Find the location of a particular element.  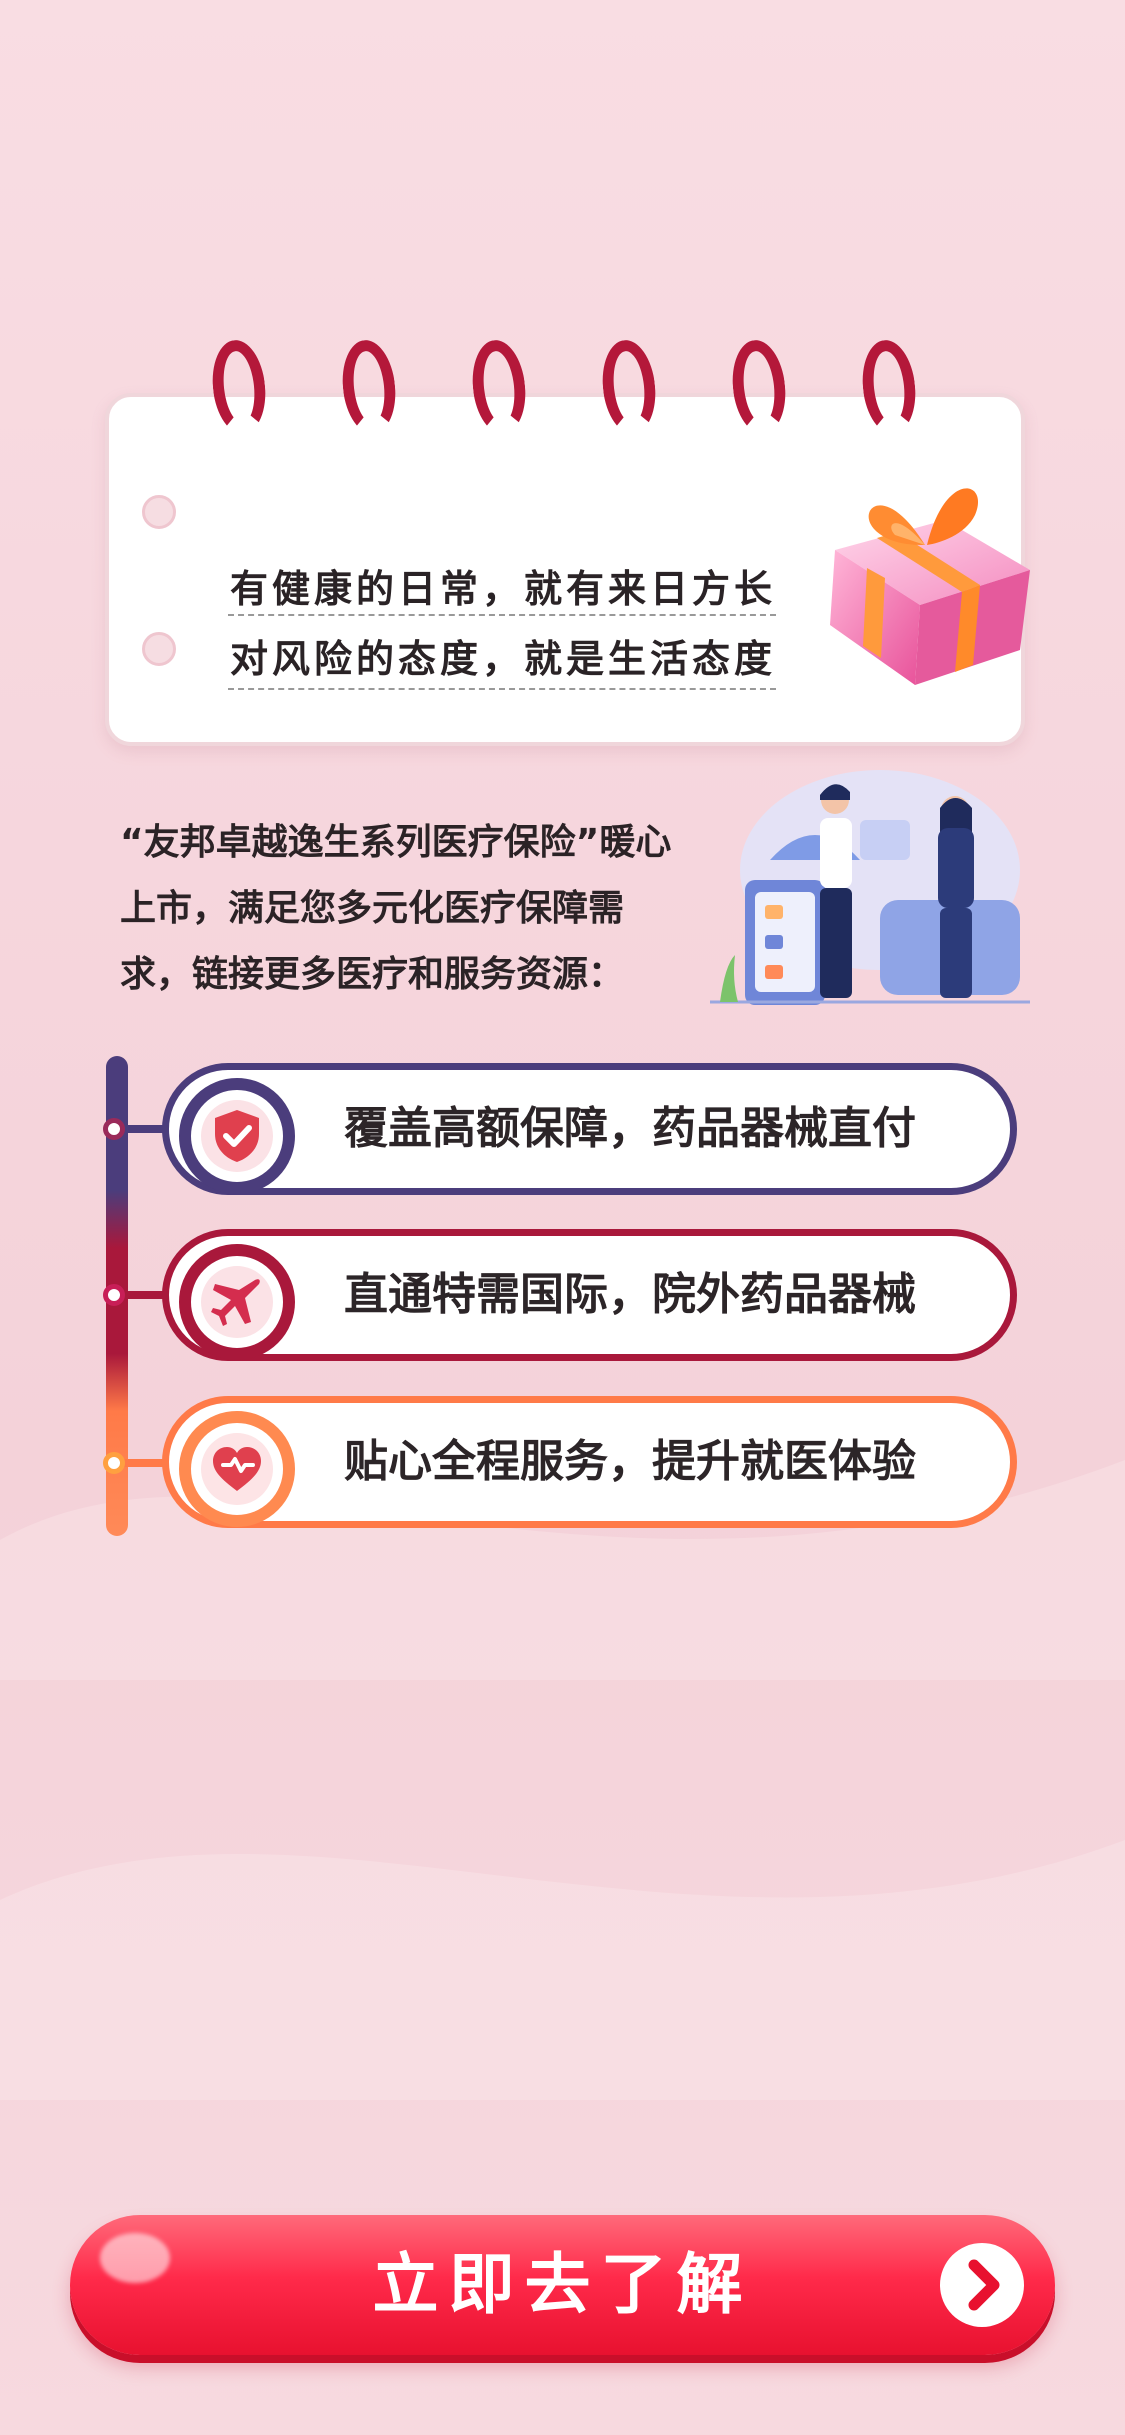

learn-more-label: 立即去了解 is located at coordinates (562, 2284).